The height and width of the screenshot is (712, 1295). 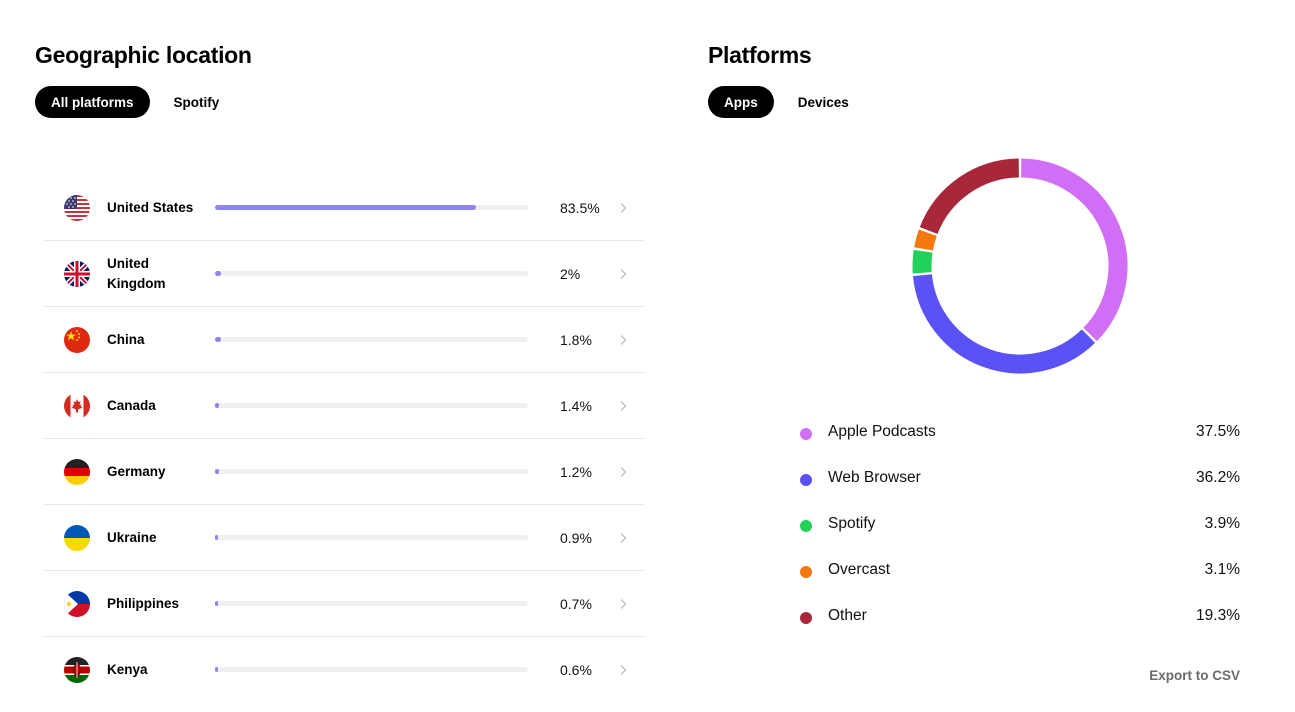 I want to click on flag-uk-icon, so click(x=77, y=274).